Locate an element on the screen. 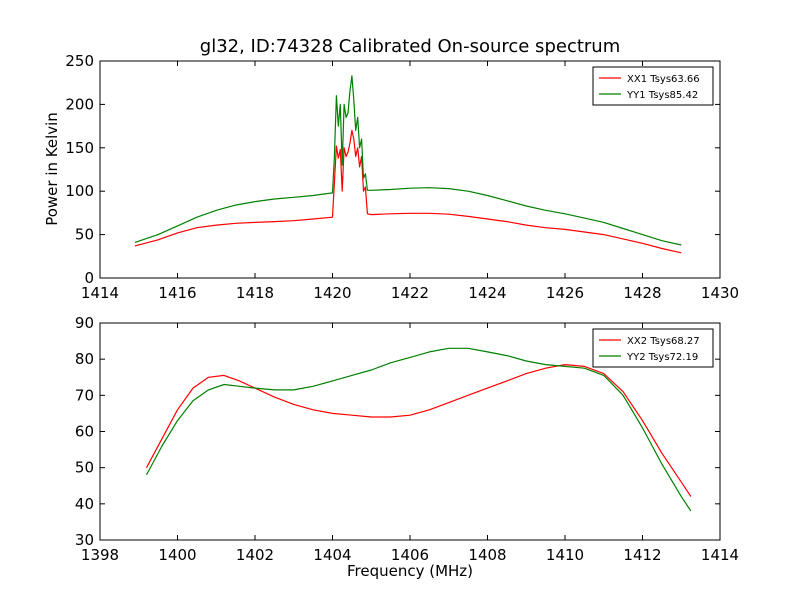 The image size is (800, 600). x-tick-label: 1430 is located at coordinates (720, 293).